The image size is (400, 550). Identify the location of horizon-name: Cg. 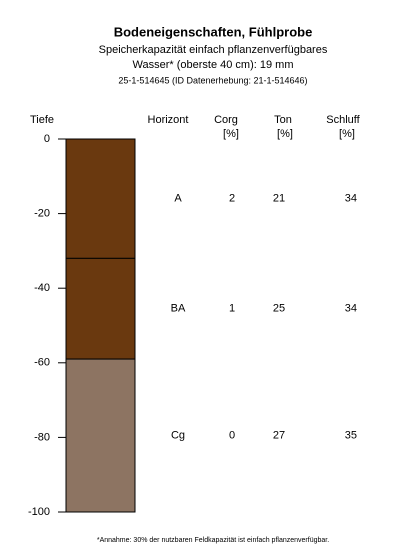
(178, 435).